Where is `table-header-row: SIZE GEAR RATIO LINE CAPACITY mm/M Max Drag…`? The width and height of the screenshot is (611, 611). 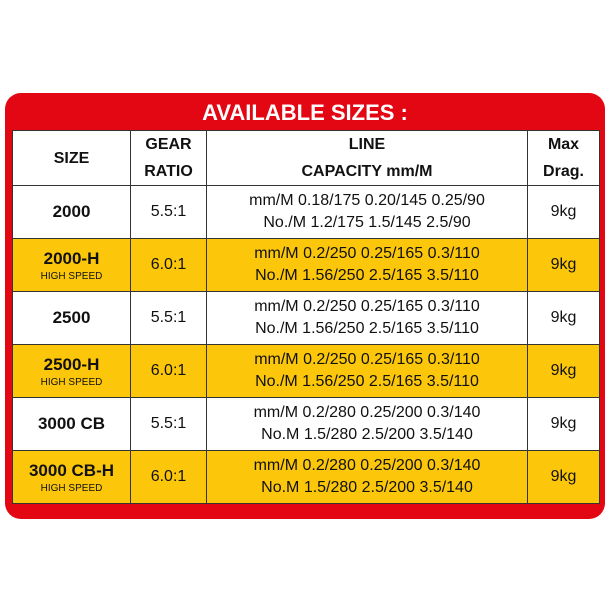 table-header-row: SIZE GEAR RATIO LINE CAPACITY mm/M Max Drag… is located at coordinates (306, 158).